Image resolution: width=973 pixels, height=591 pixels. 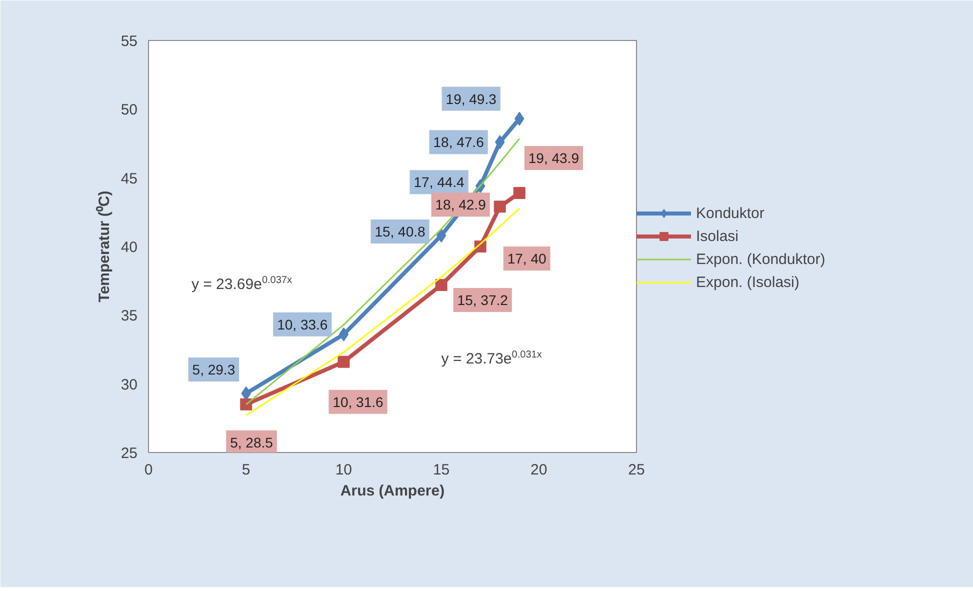 What do you see at coordinates (460, 204) in the screenshot?
I see `data-label: 18, 42.9` at bounding box center [460, 204].